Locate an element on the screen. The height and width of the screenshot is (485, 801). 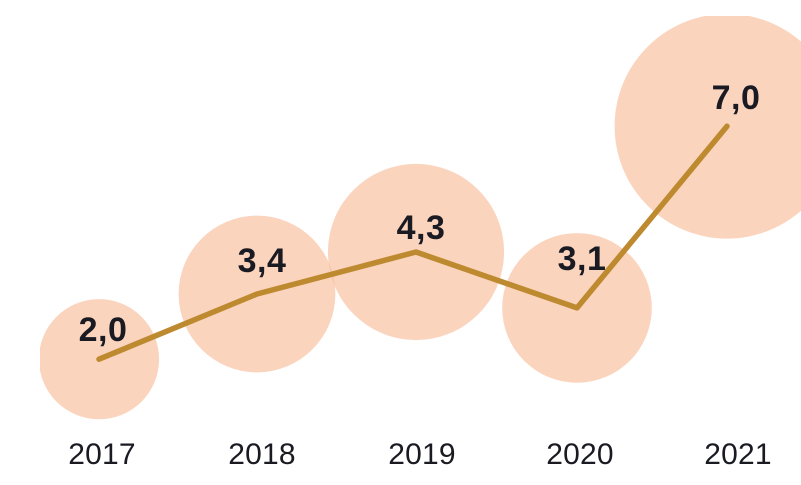
value-label-2018: 3,4 is located at coordinates (262, 261).